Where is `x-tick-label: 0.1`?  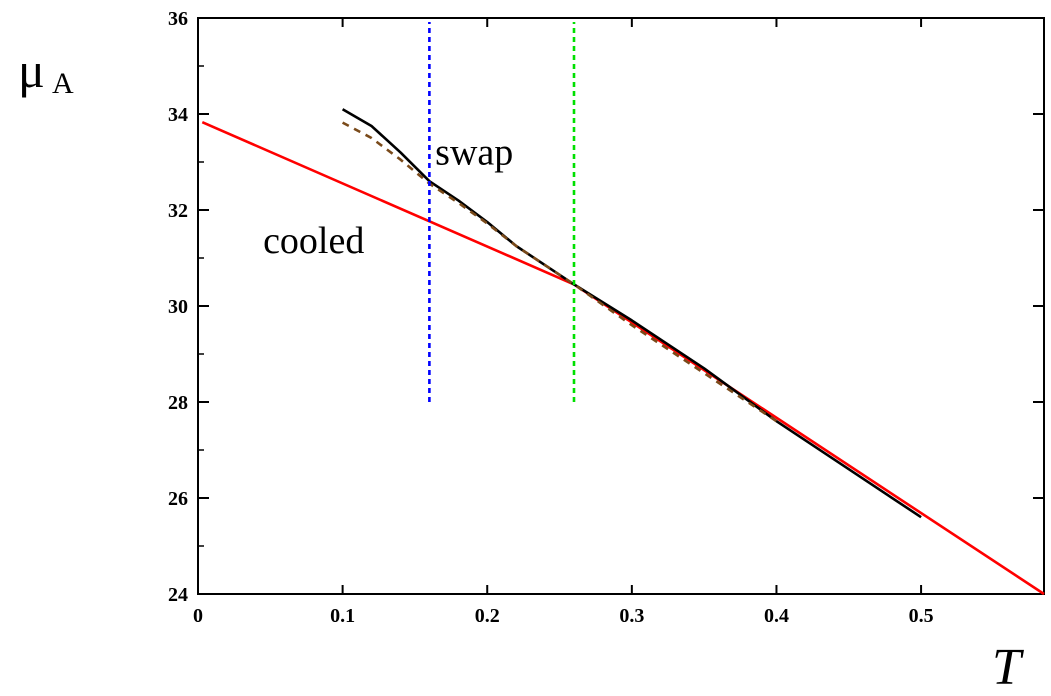
x-tick-label: 0.1 is located at coordinates (342, 616).